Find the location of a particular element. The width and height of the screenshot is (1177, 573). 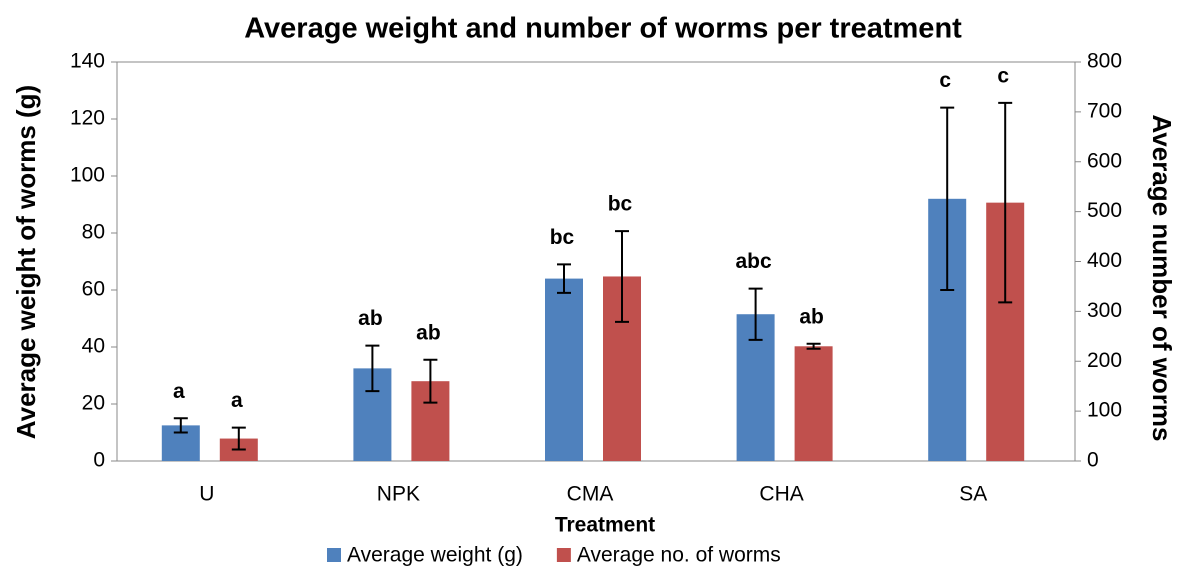

x-tick-label: U is located at coordinates (206, 494).